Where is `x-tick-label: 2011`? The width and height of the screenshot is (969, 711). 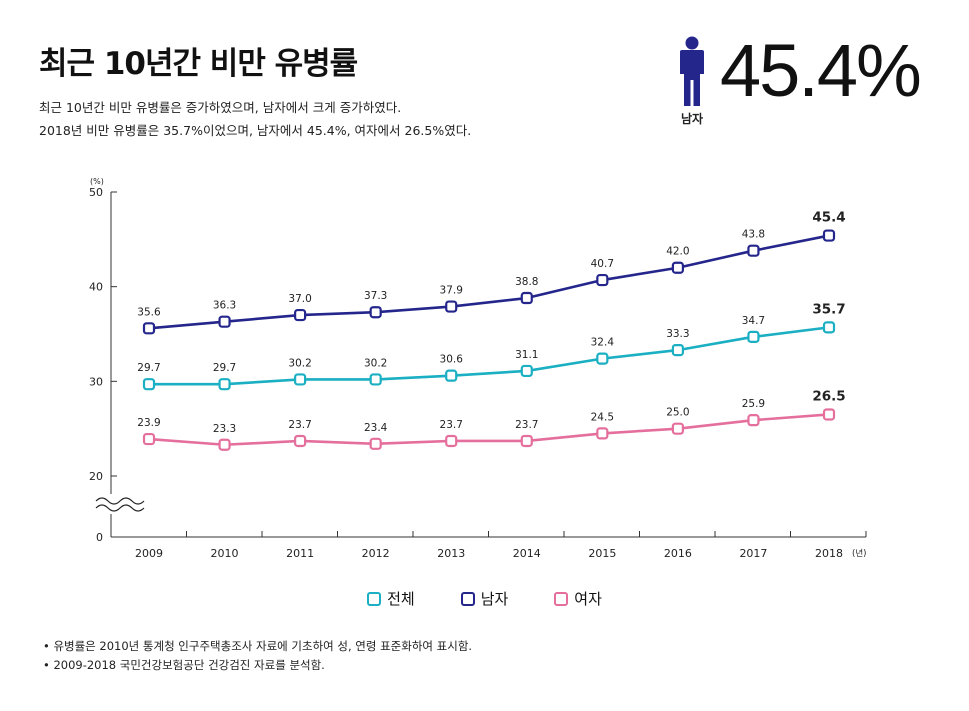
x-tick-label: 2011 is located at coordinates (300, 553).